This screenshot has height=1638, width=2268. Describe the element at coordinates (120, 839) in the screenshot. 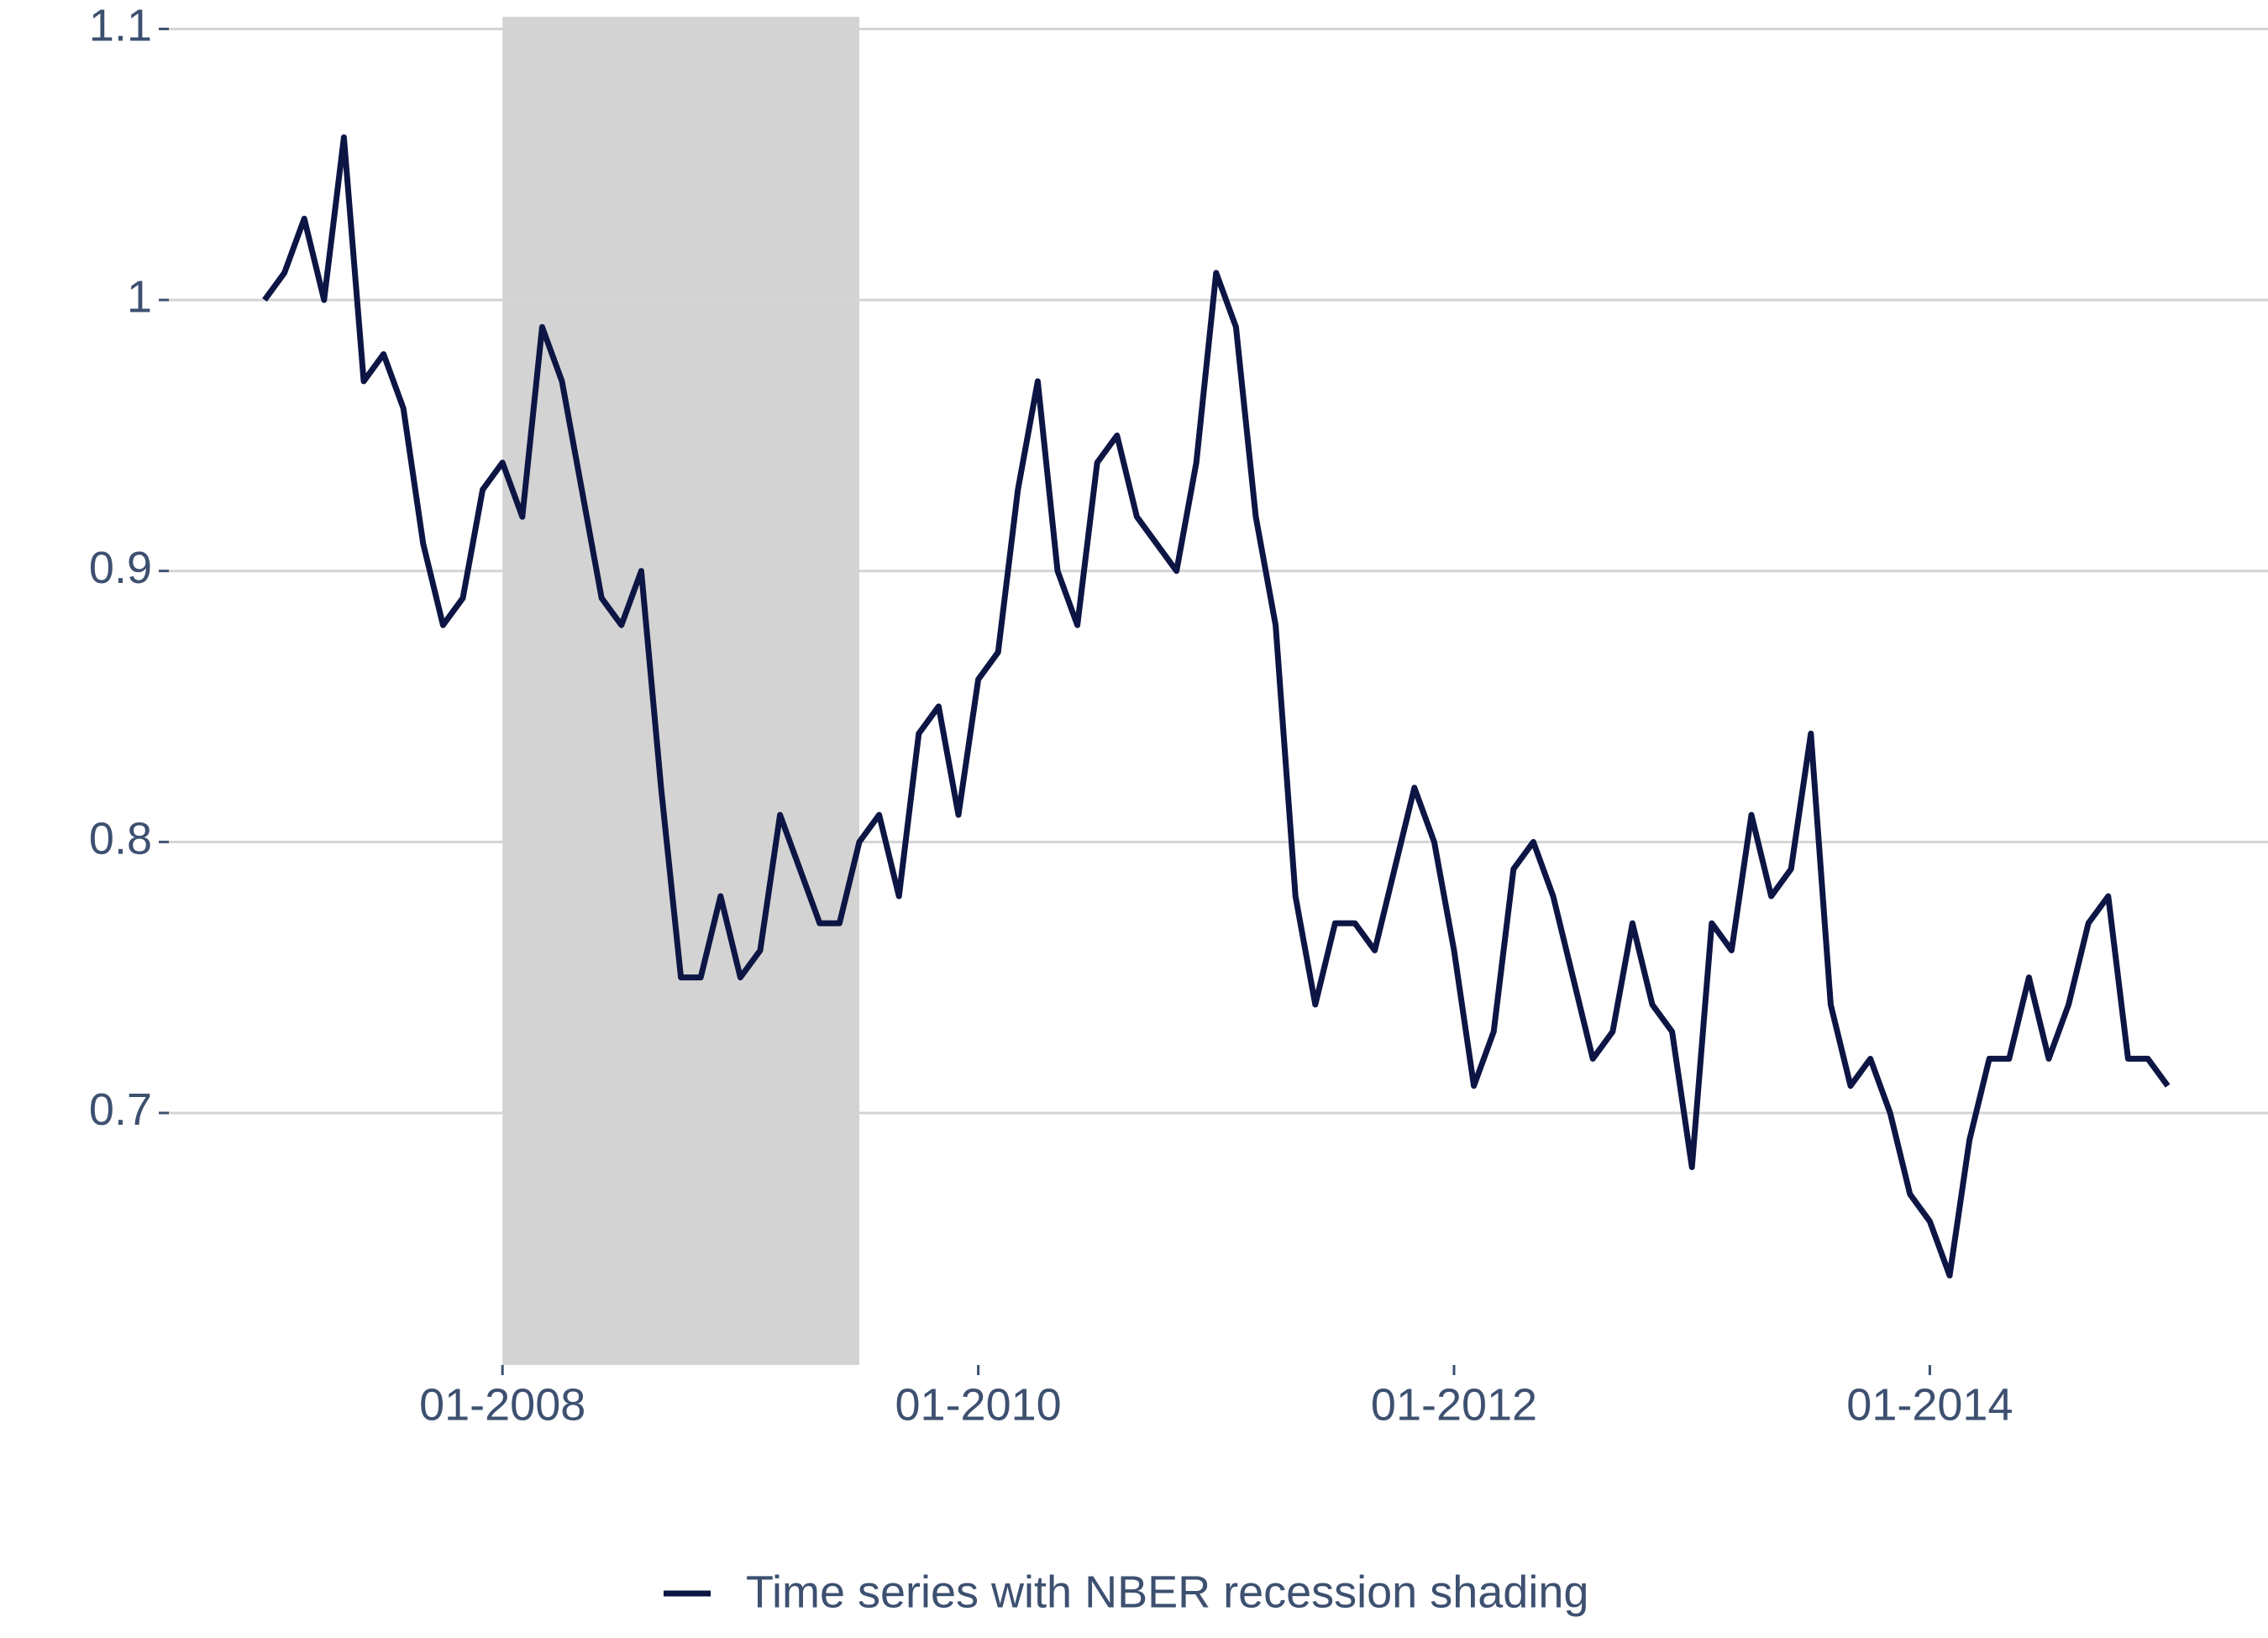

I see `y-tick-label: 0.8` at that location.